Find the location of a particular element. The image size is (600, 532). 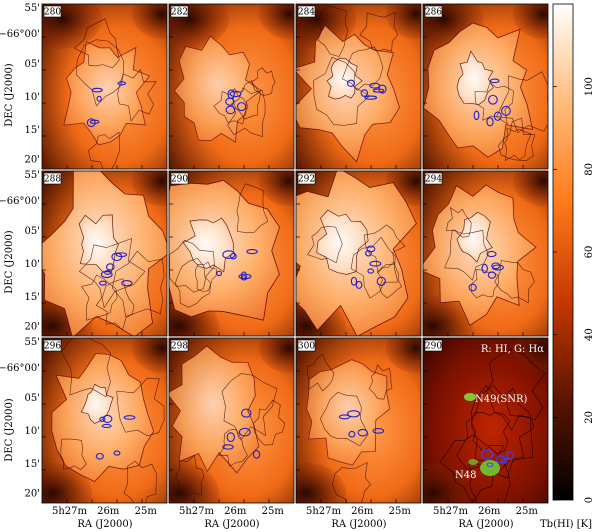

channel-panel: 280 is located at coordinates (104, 86).